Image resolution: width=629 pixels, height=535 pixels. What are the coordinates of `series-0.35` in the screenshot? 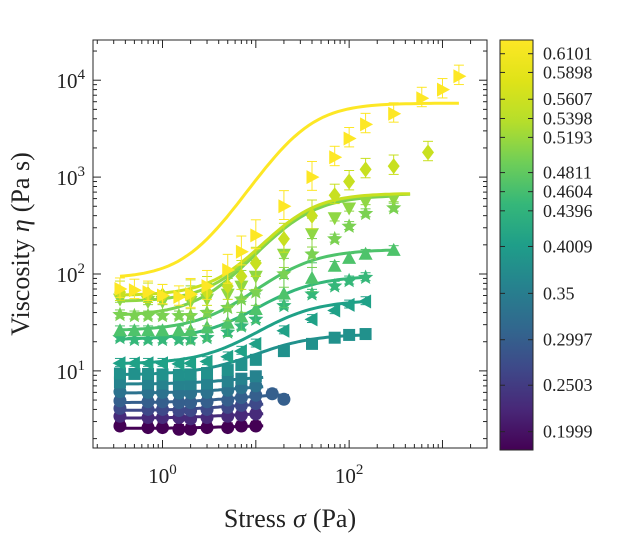 It's located at (242, 354).